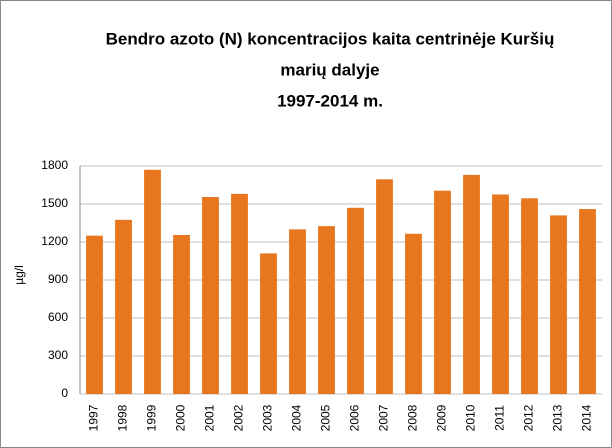 This screenshot has height=448, width=612. Describe the element at coordinates (54, 241) in the screenshot. I see `y-tick-label: 1200` at that location.